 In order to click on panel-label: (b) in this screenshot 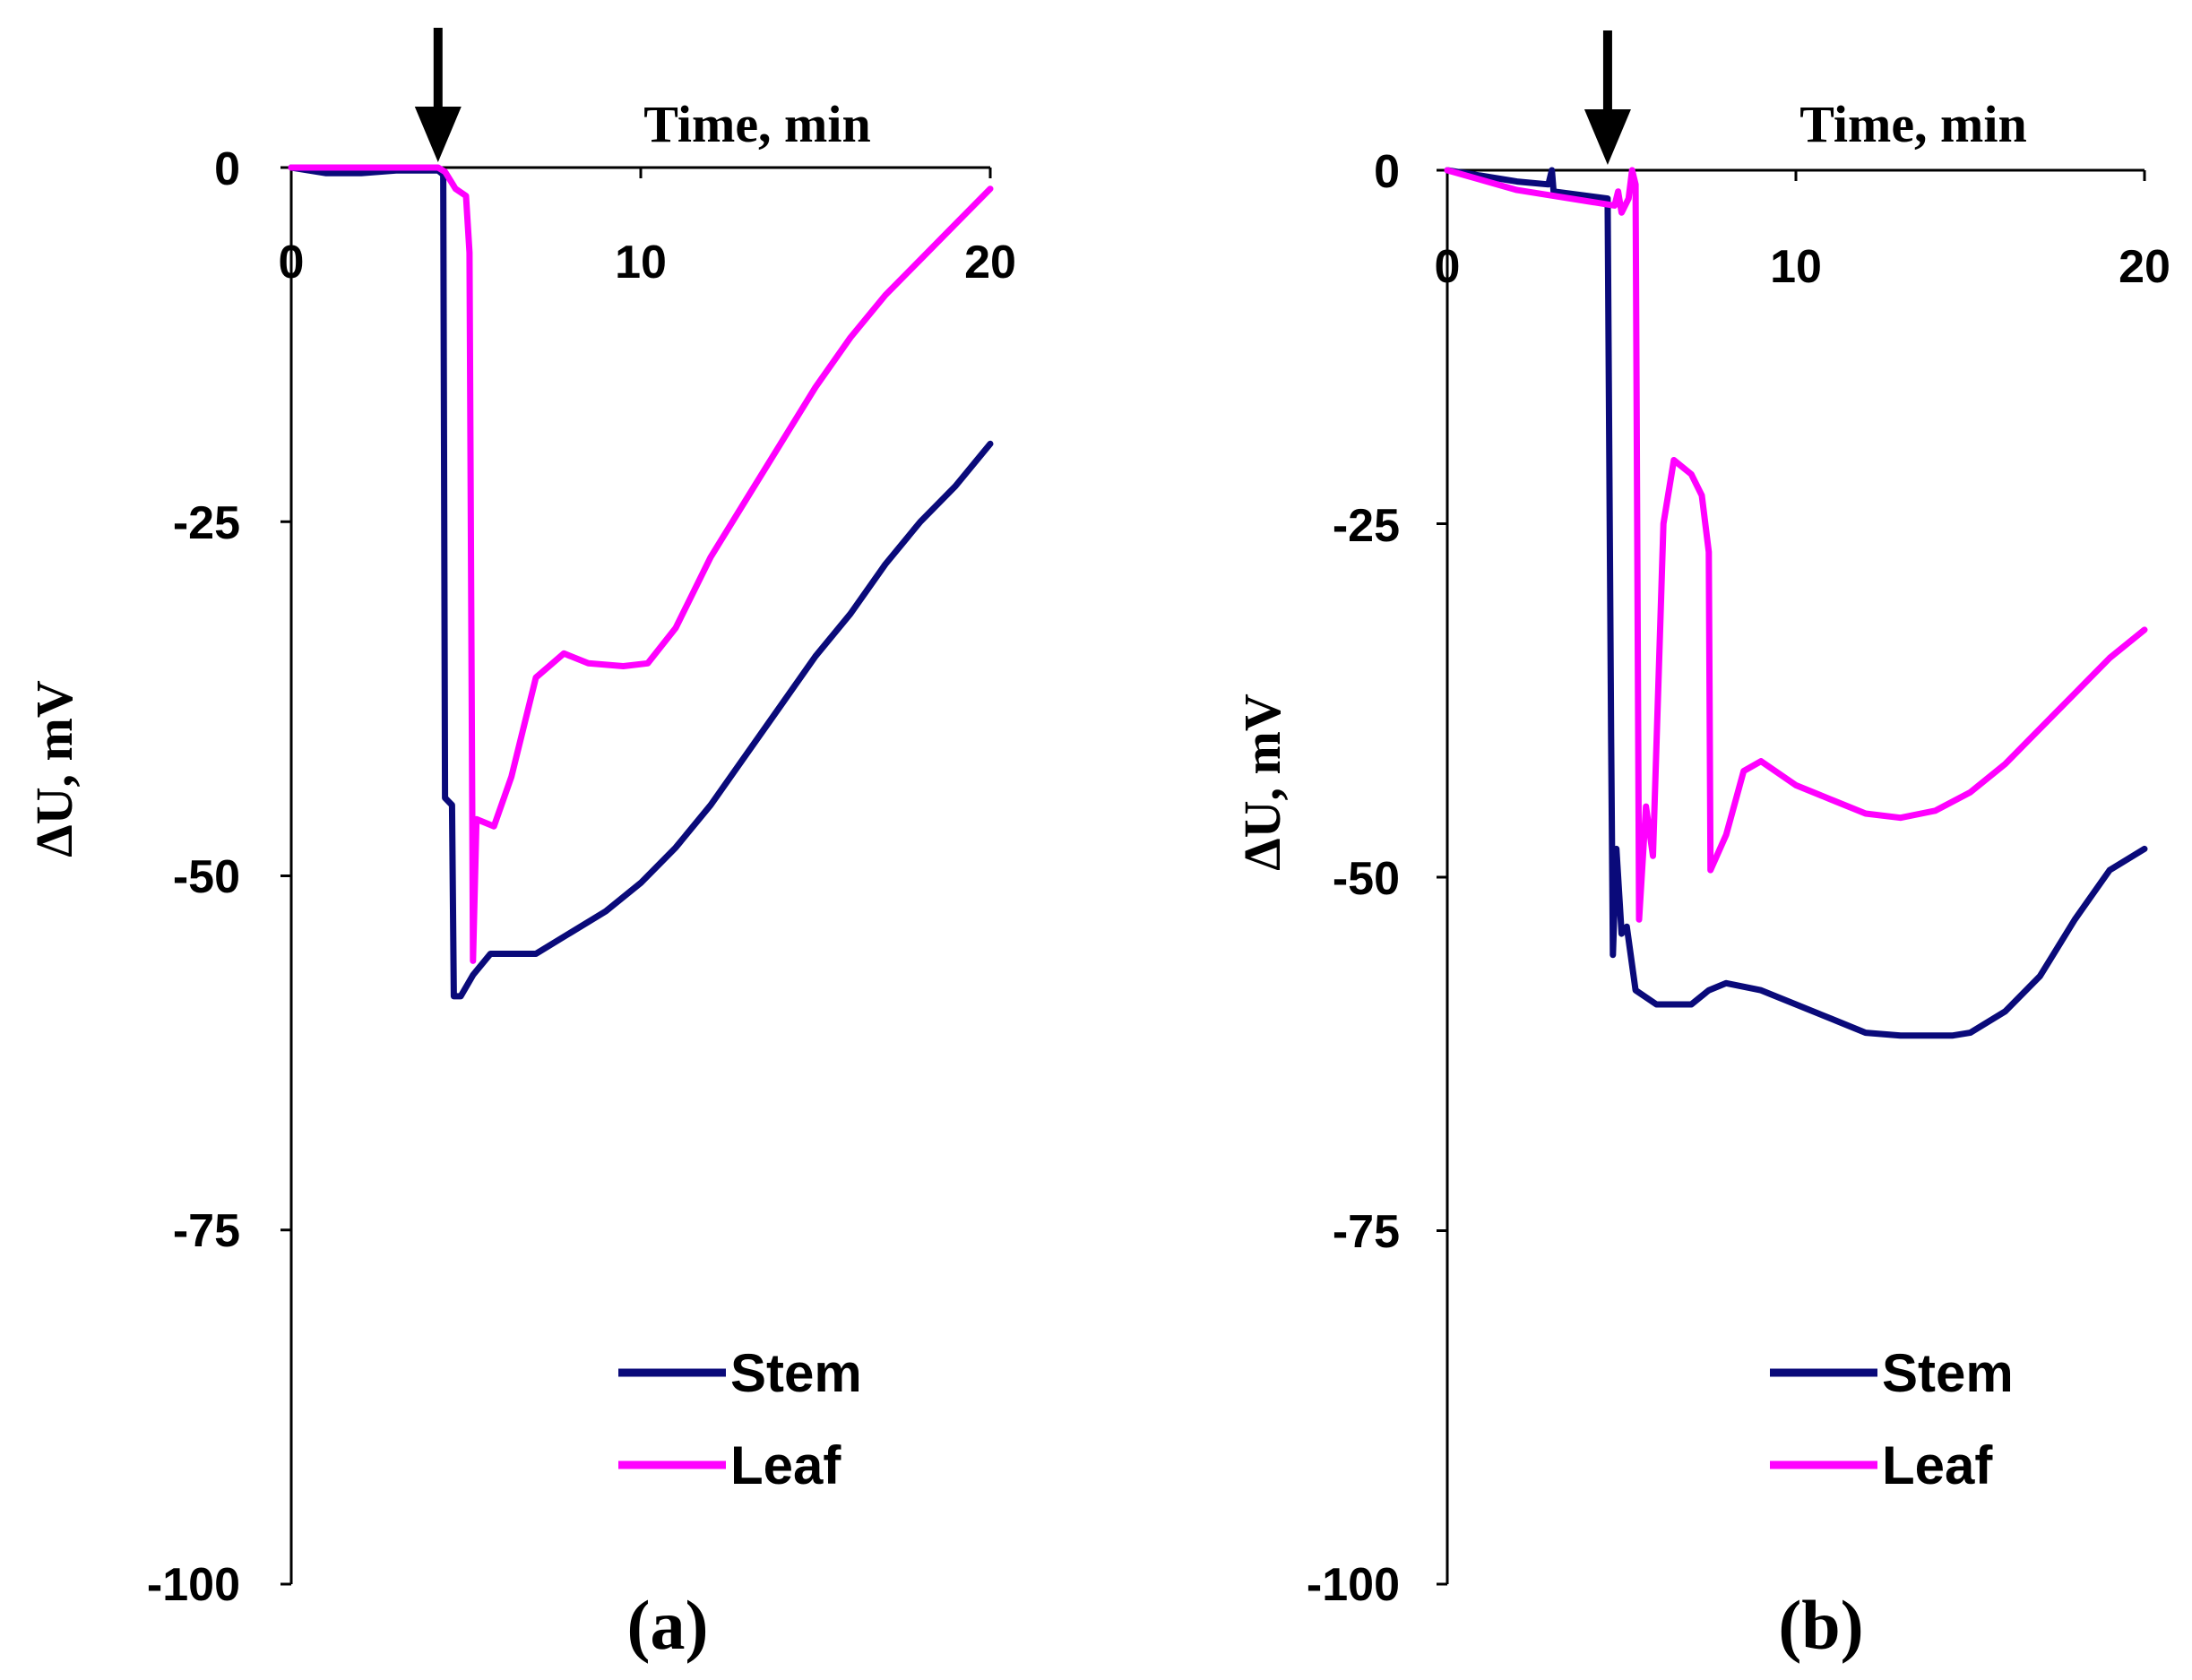, I will do `click(1821, 1625)`.